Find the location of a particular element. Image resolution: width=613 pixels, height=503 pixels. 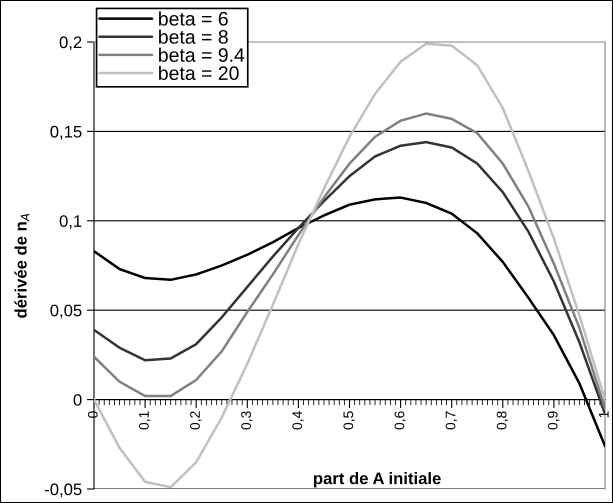

x-tick-label: 0,5 is located at coordinates (349, 420).